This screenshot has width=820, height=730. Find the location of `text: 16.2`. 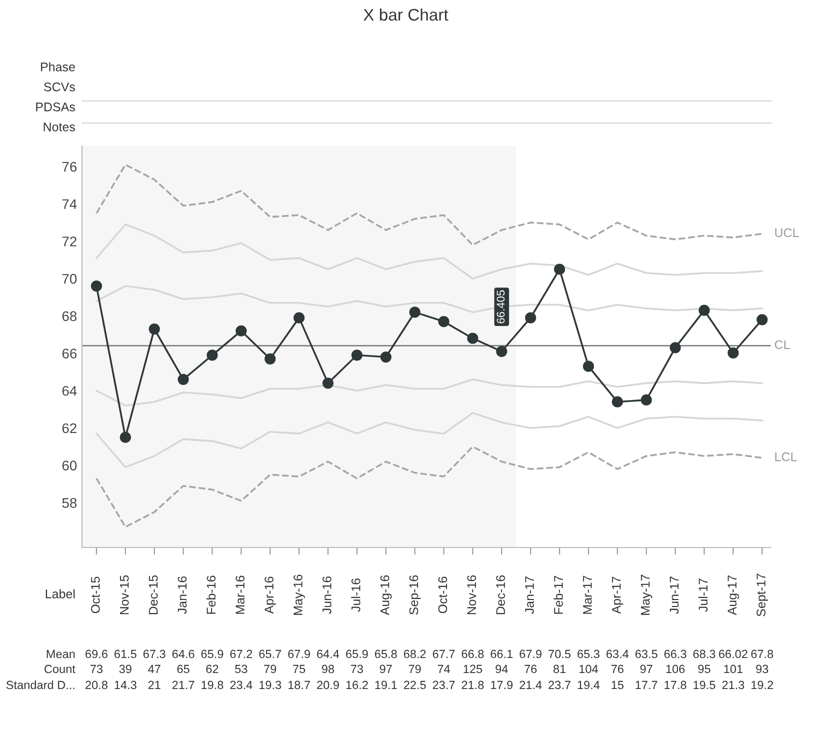

text: 16.2 is located at coordinates (357, 685).